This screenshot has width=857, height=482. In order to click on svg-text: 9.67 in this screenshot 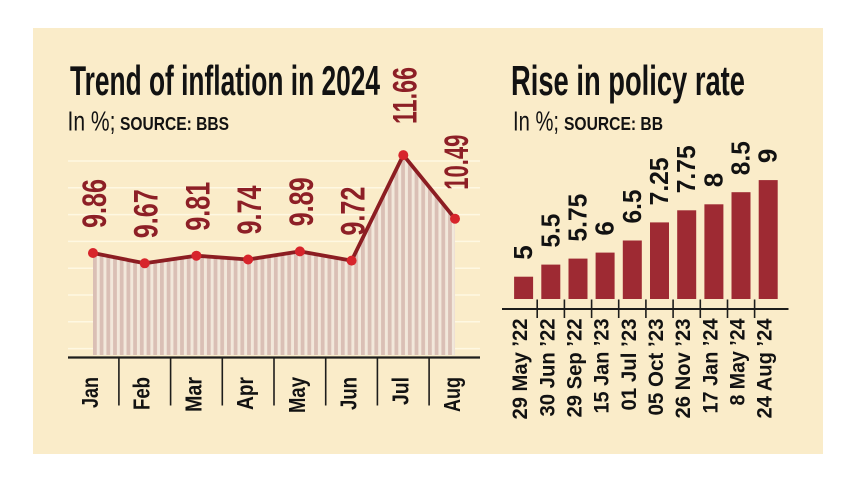, I will do `click(147, 213)`.